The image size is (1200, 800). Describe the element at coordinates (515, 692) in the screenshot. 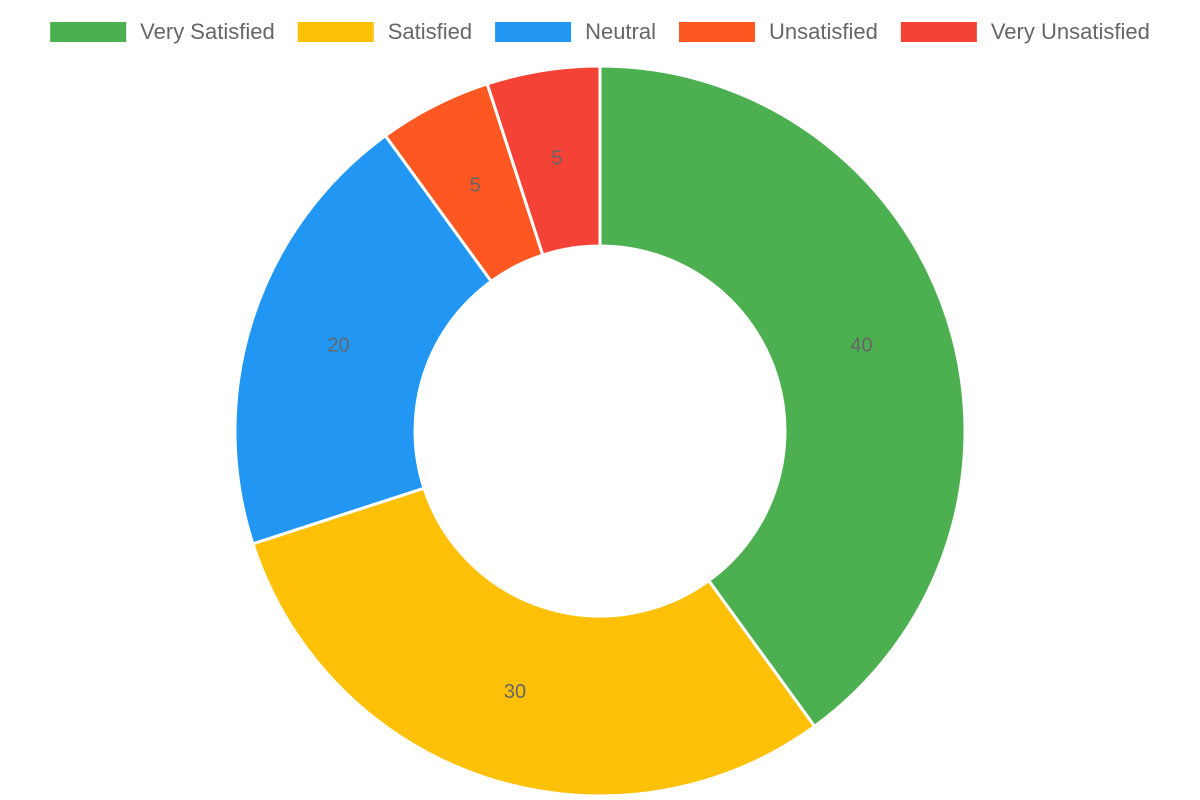

I see `slice-label: 30` at that location.